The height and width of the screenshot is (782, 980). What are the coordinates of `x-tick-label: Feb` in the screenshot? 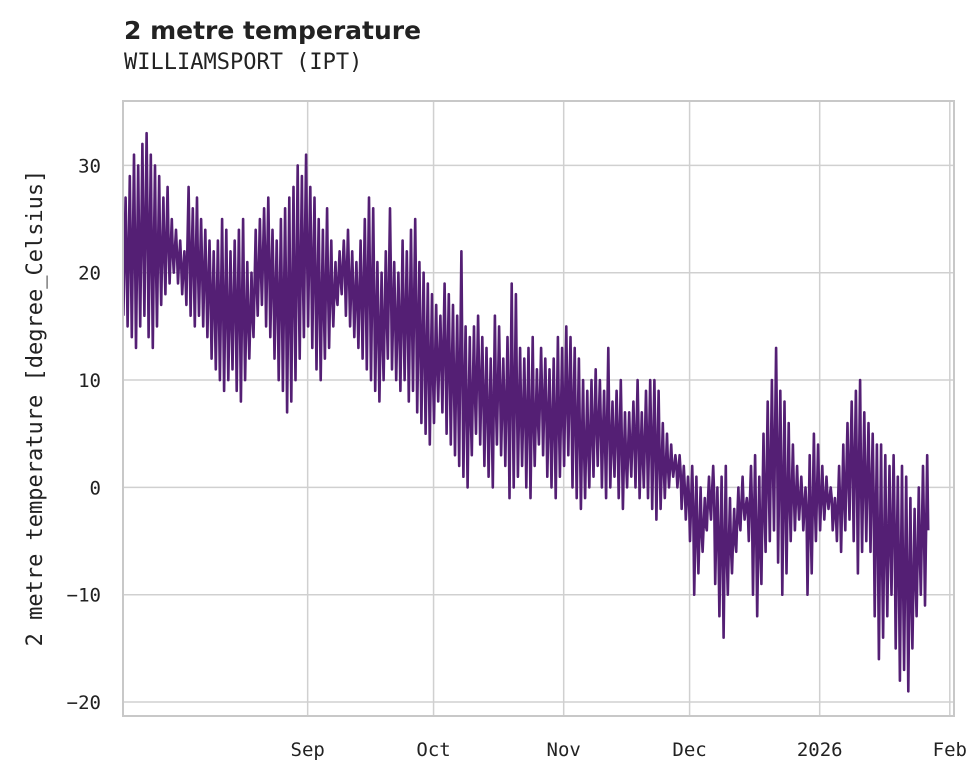 It's located at (950, 750).